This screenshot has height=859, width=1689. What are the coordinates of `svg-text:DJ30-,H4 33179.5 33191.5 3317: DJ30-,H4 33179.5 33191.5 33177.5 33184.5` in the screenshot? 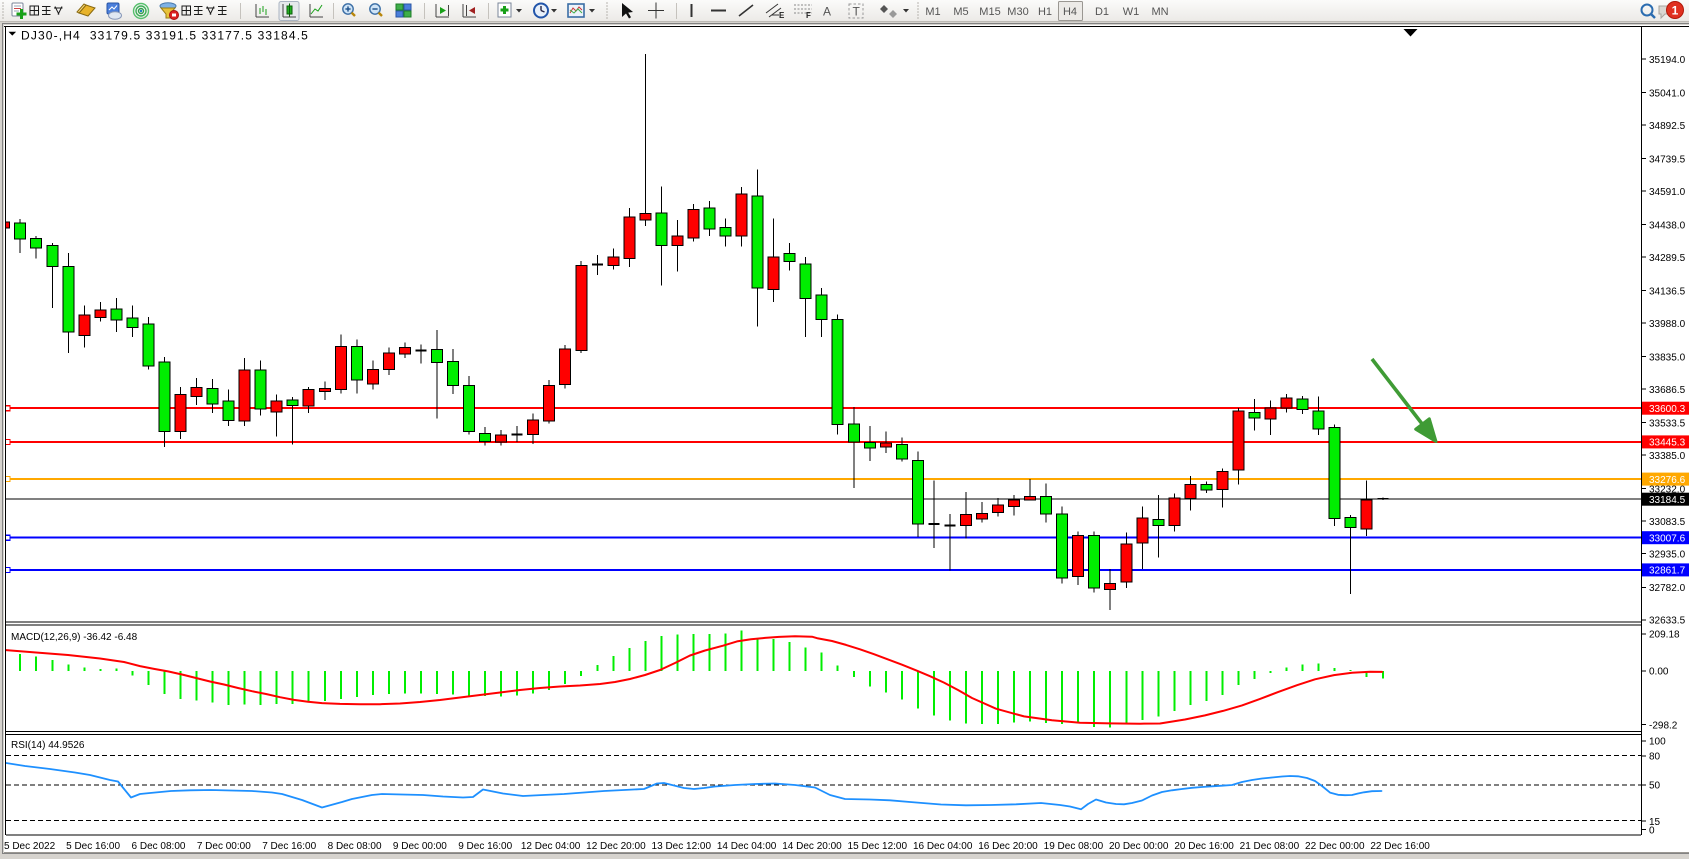 It's located at (165, 36).